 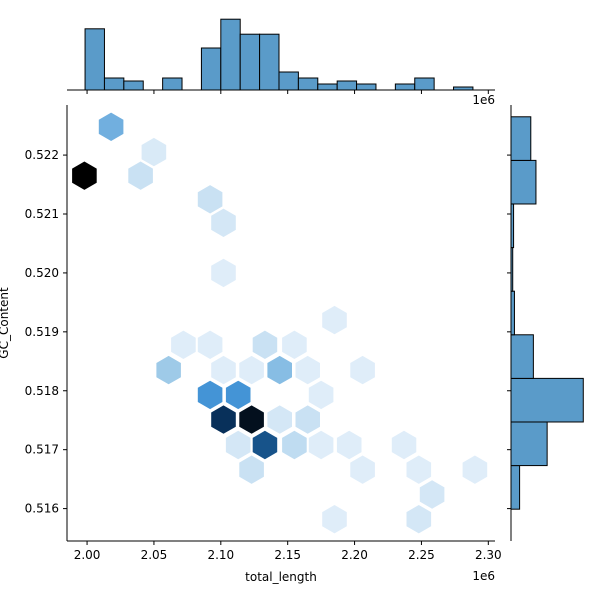 What do you see at coordinates (42, 509) in the screenshot?
I see `y-tick-label: 0.516` at bounding box center [42, 509].